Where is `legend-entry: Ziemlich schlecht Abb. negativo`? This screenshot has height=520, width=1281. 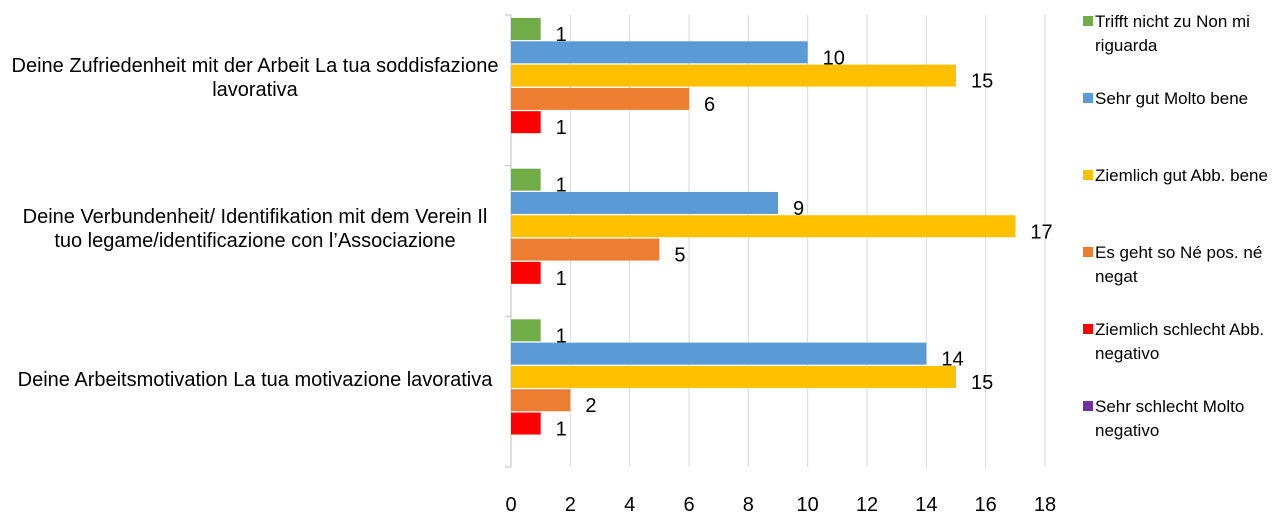
legend-entry: Ziemlich schlecht Abb. negativo is located at coordinates (1180, 342).